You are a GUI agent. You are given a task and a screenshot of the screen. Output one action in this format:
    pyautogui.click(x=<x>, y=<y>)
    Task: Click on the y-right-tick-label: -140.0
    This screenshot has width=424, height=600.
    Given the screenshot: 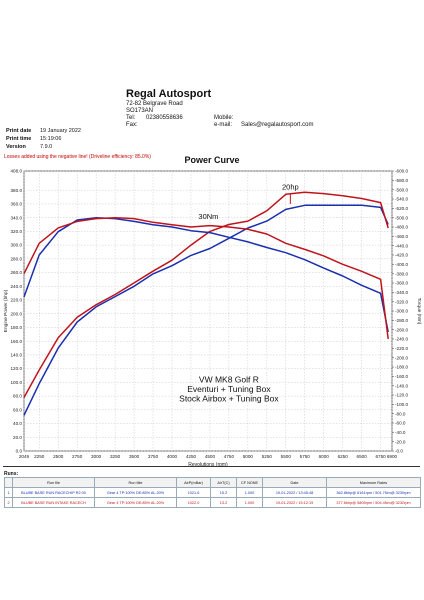 What is the action you would take?
    pyautogui.click(x=401, y=385)
    